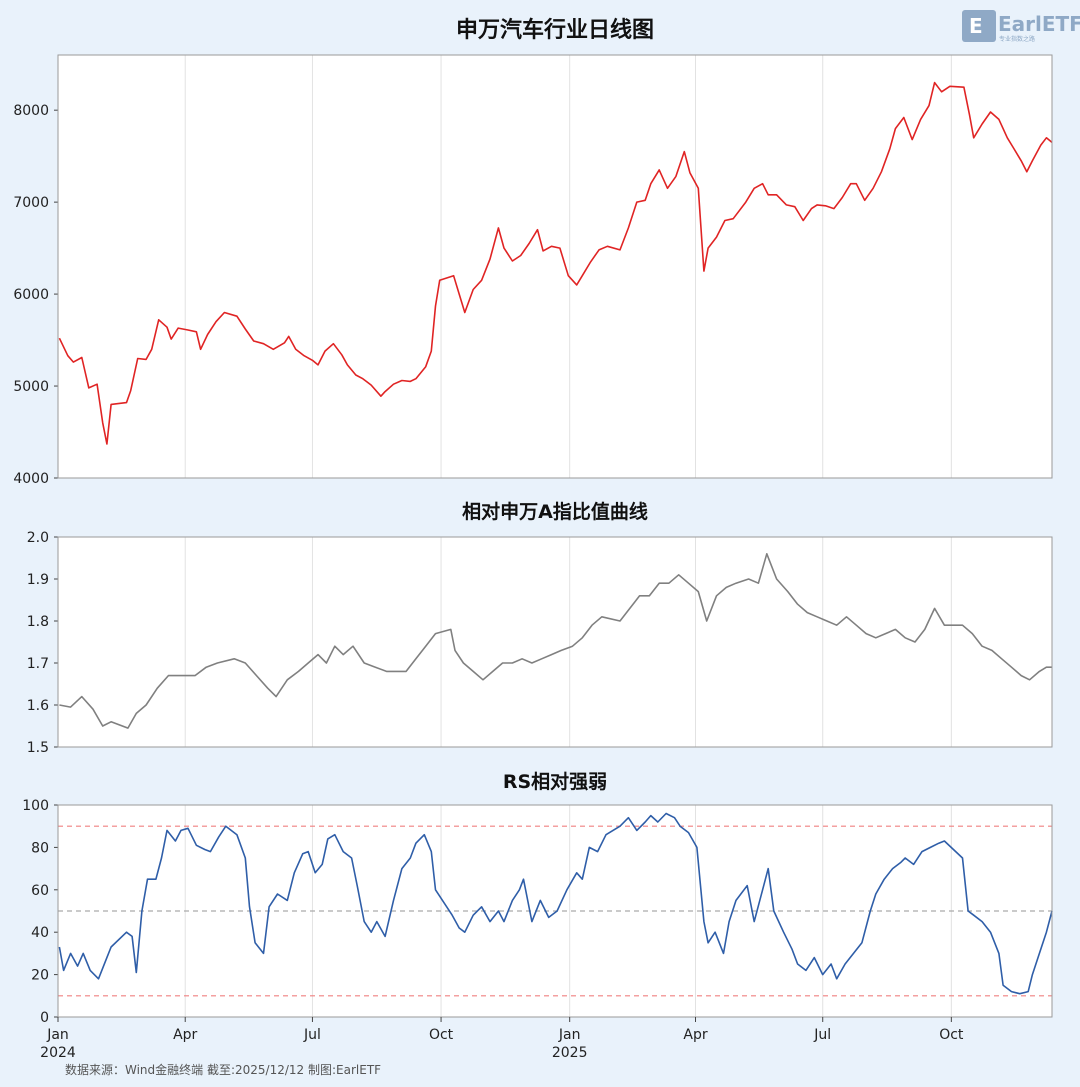 The height and width of the screenshot is (1087, 1080). I want to click on logo-text: EarlETF, so click(1039, 24).